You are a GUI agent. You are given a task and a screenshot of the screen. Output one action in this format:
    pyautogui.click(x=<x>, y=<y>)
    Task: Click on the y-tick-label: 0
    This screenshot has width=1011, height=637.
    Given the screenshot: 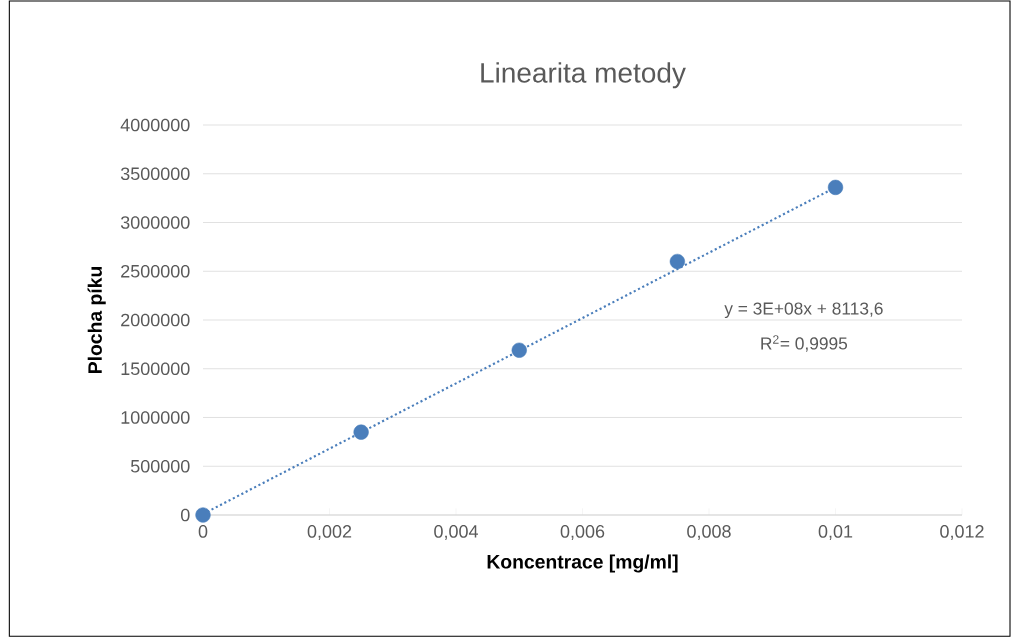 What is the action you would take?
    pyautogui.click(x=185, y=515)
    